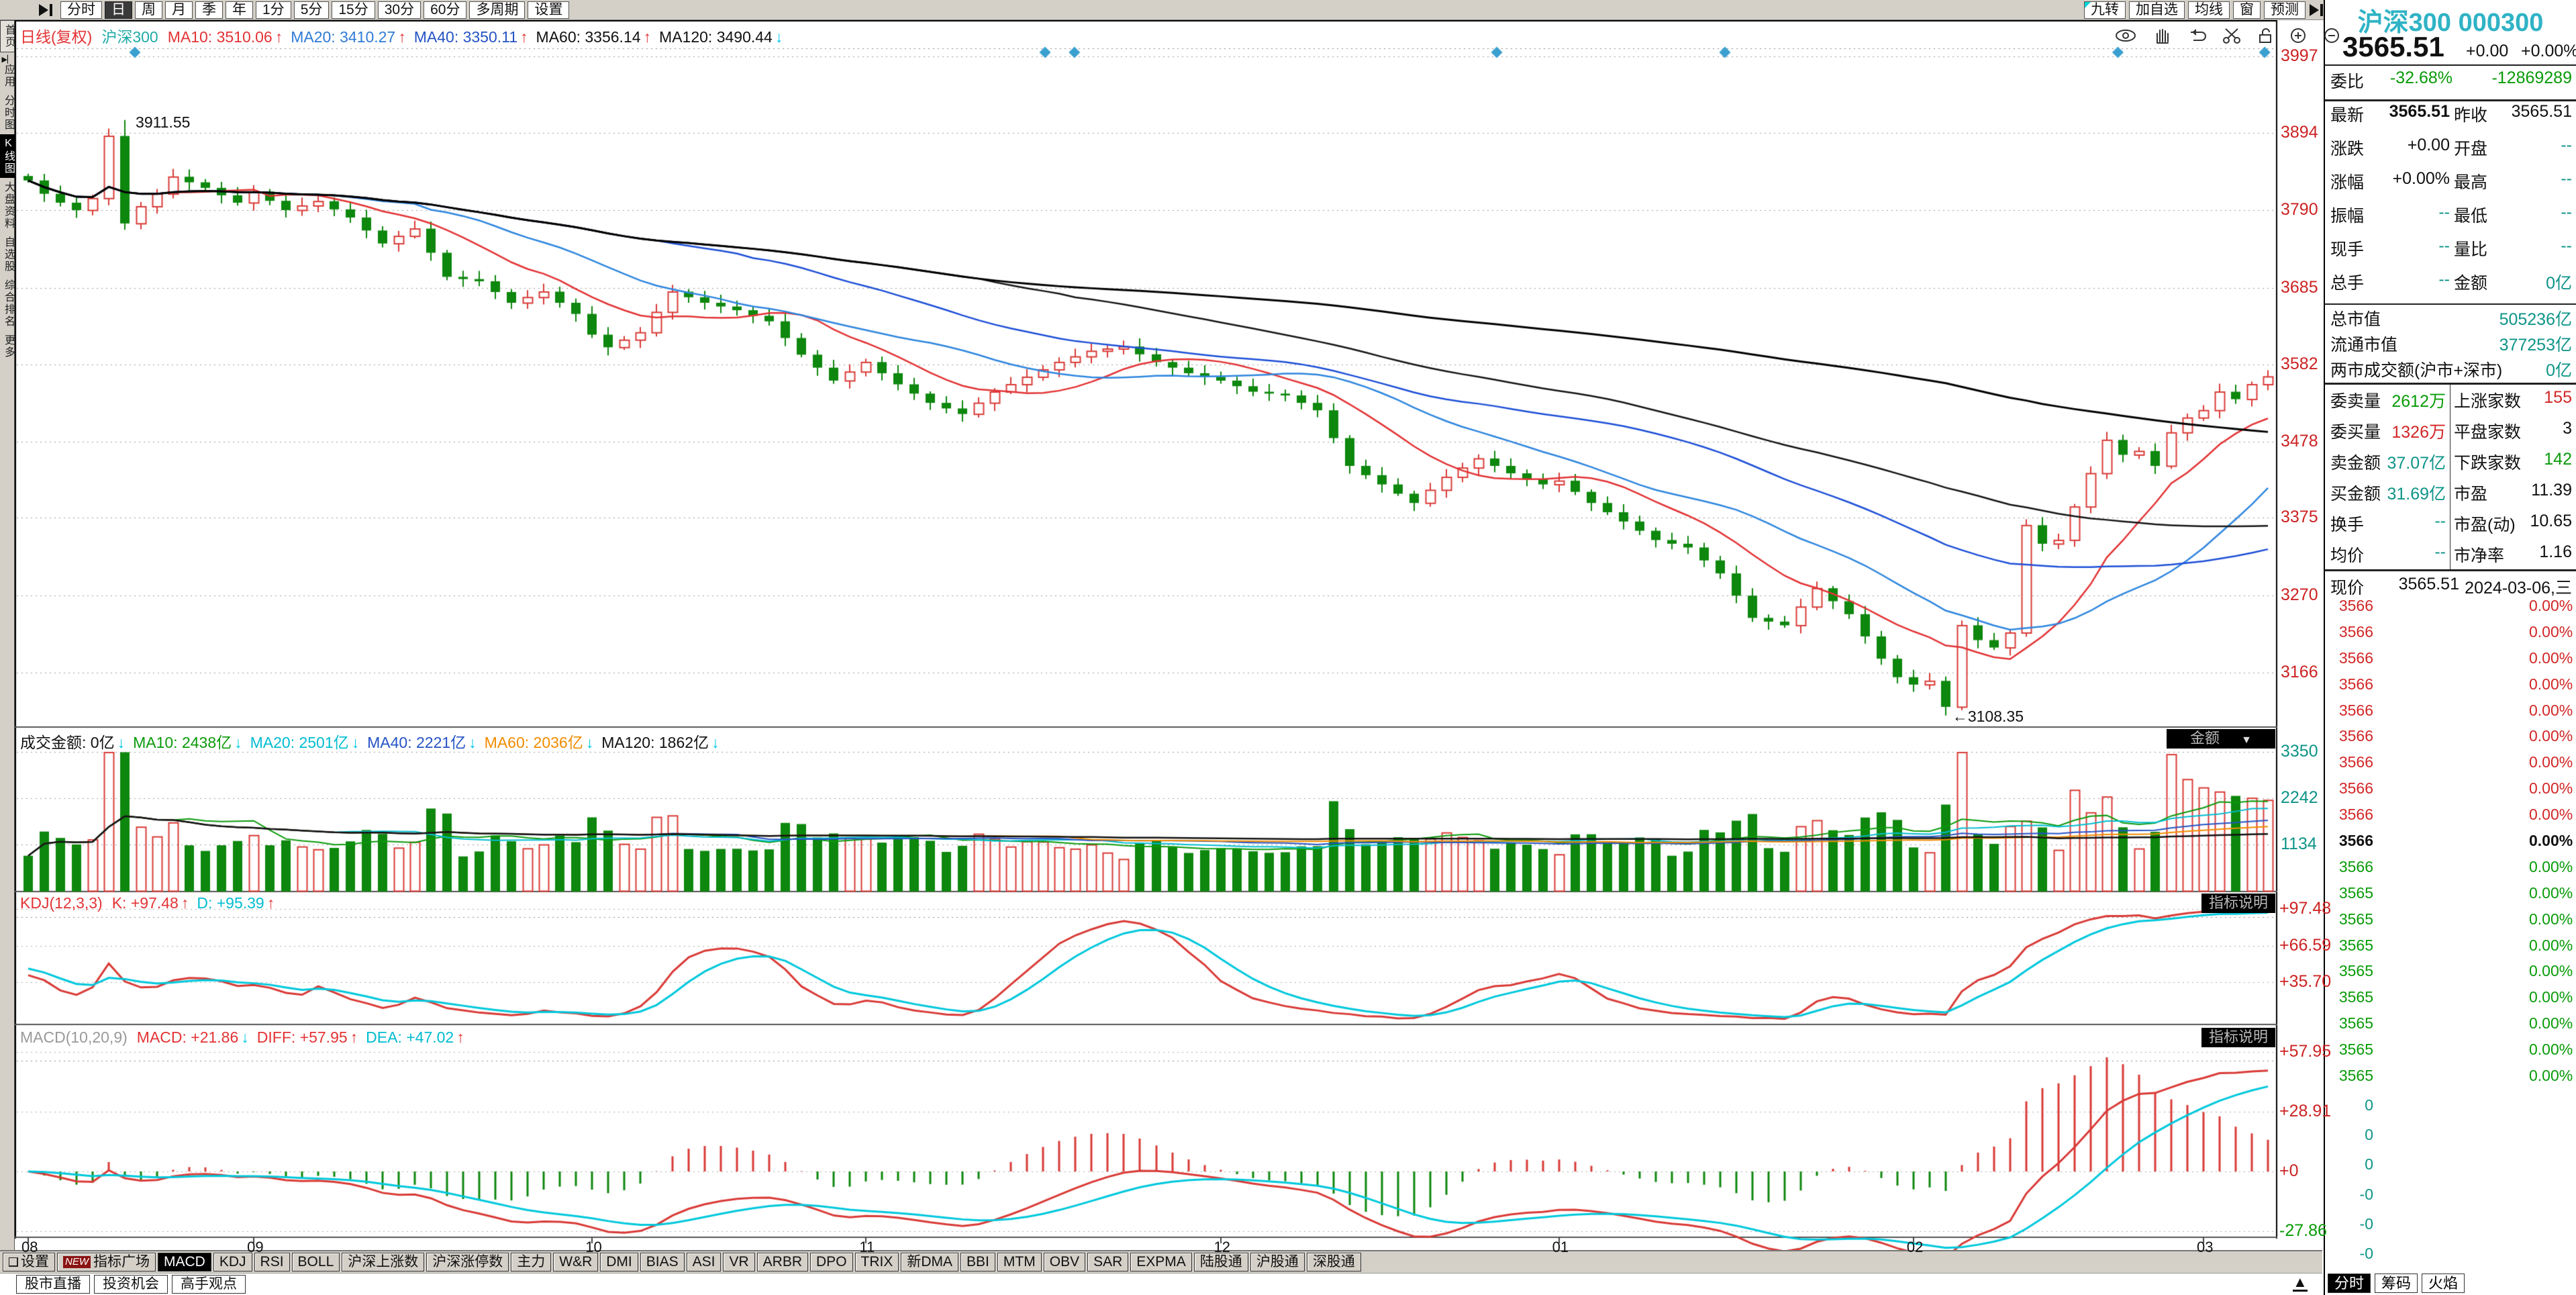 Image resolution: width=2576 pixels, height=1295 pixels. What do you see at coordinates (2247, 10) in the screenshot?
I see `toolbar-button-窗: 窗` at bounding box center [2247, 10].